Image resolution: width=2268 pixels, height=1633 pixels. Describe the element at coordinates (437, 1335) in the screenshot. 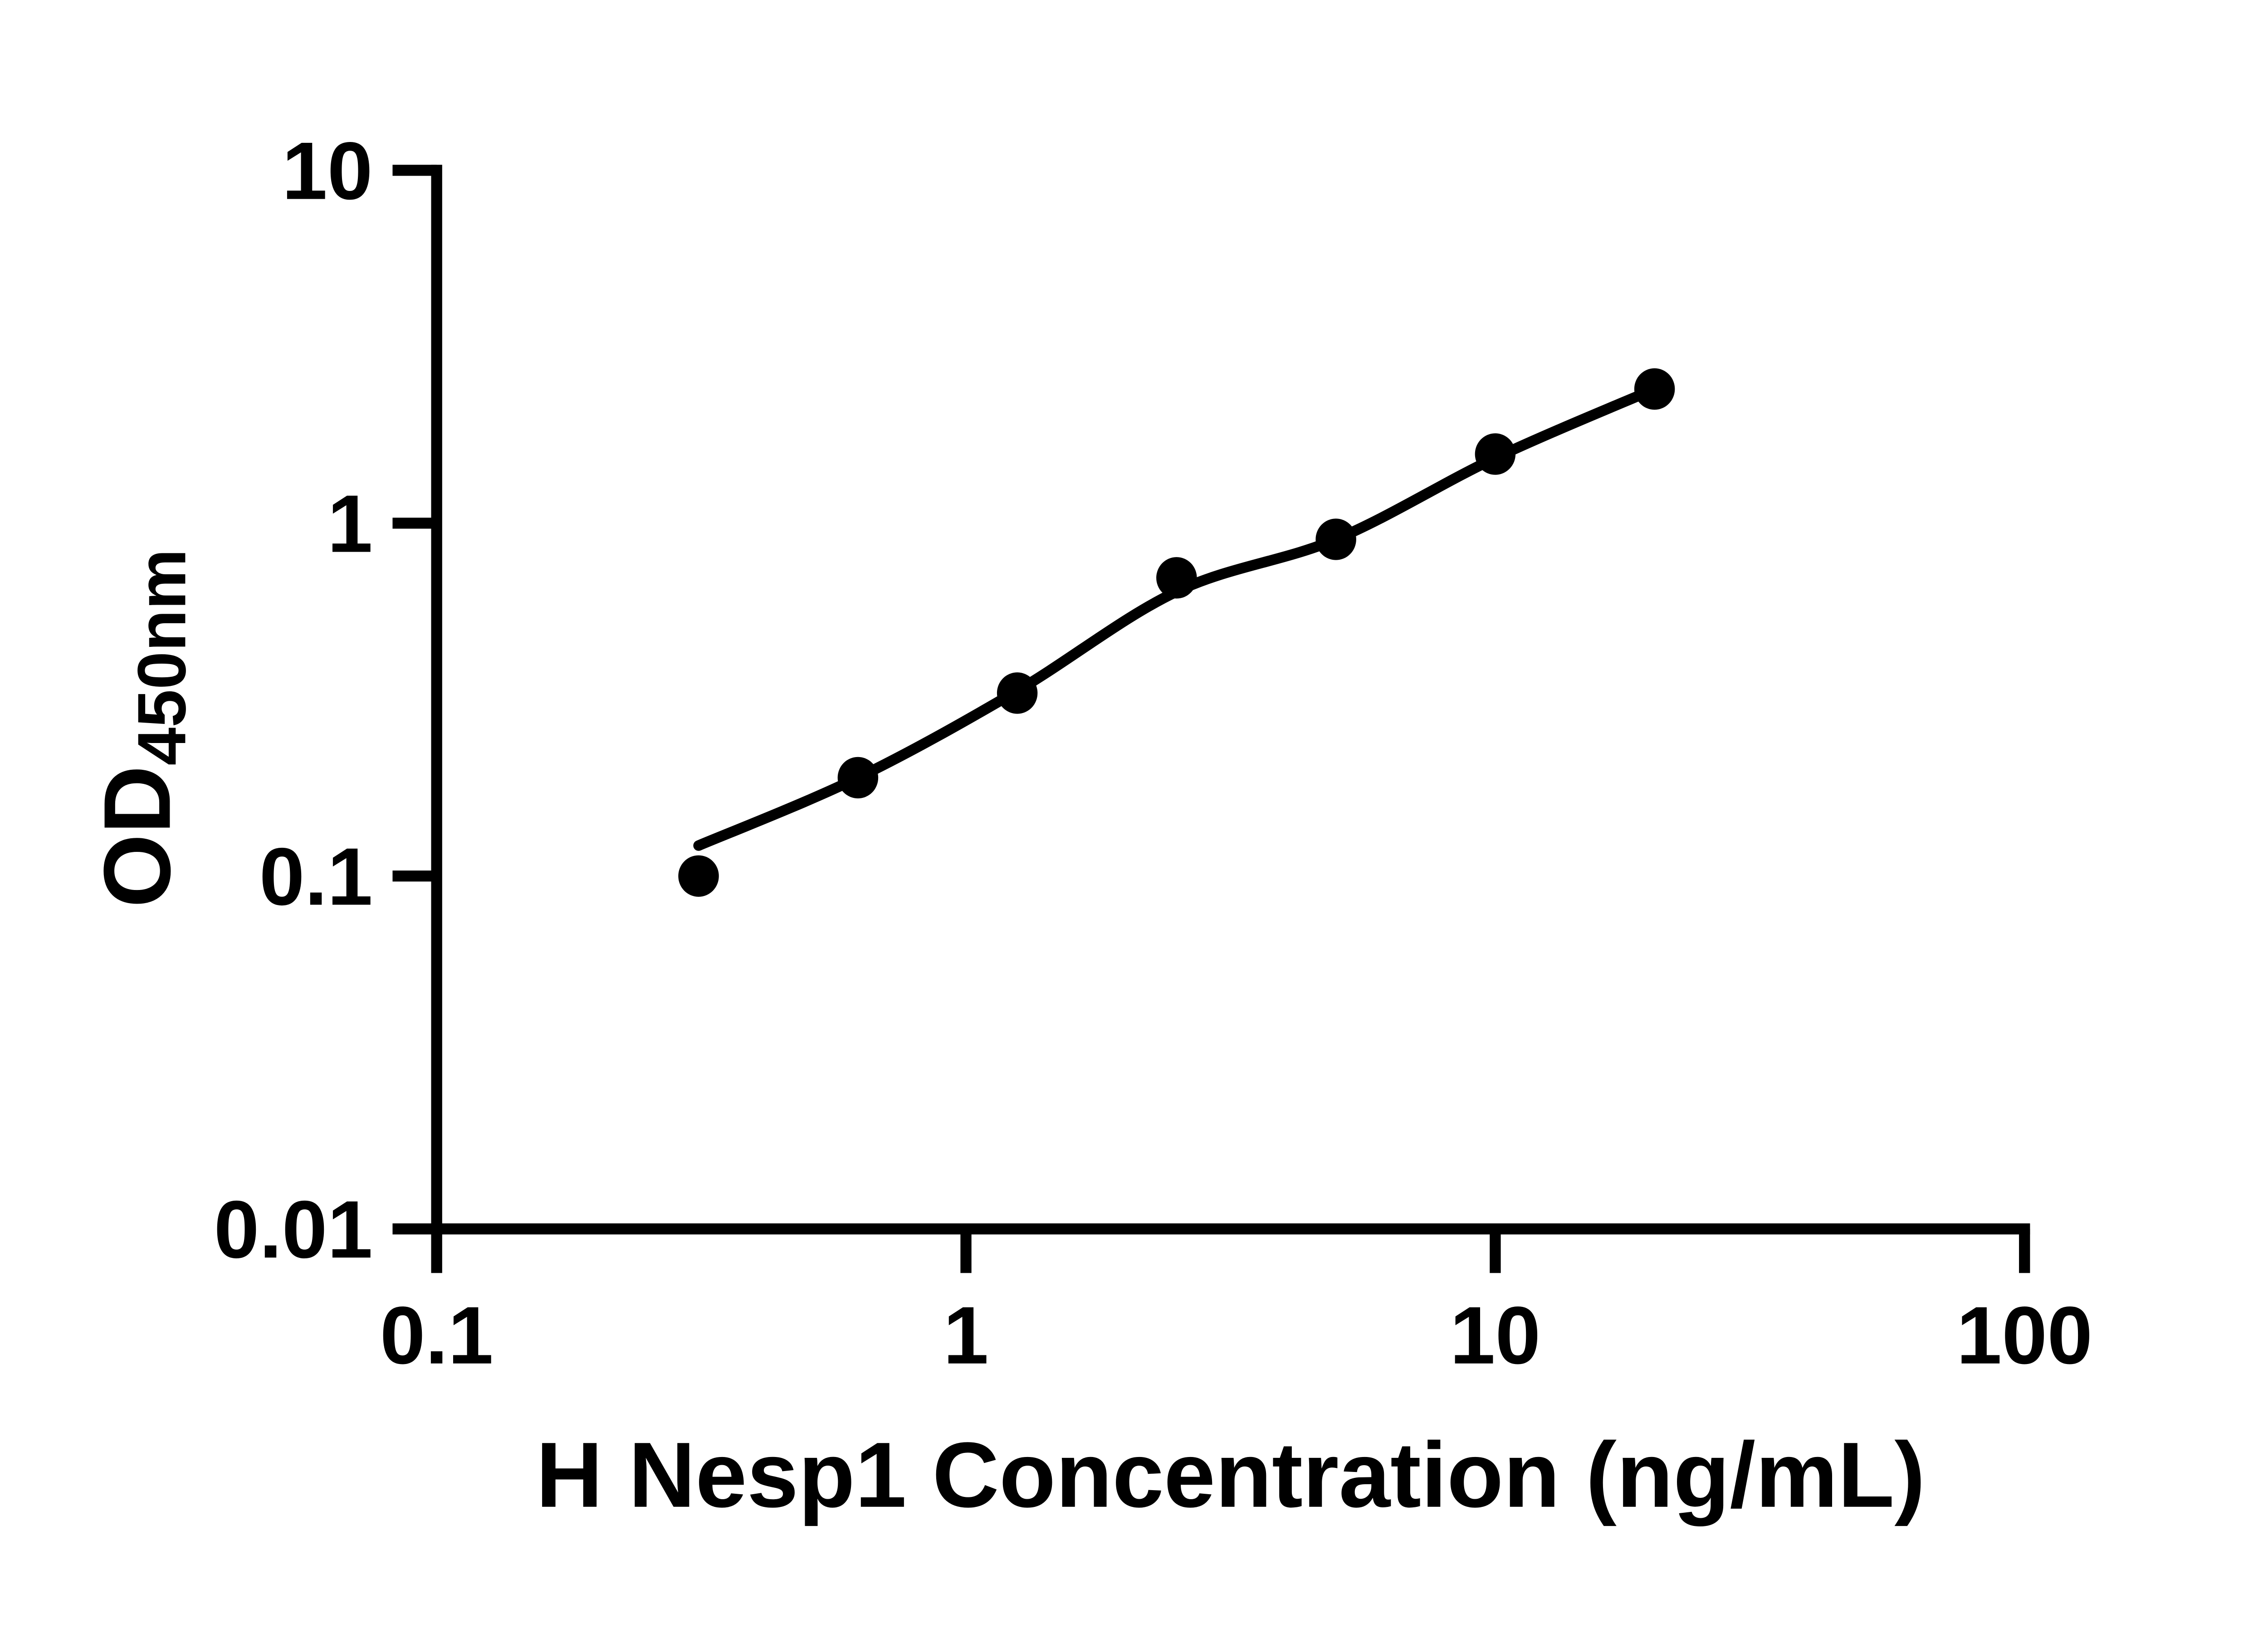

I see `x-tick-label: 0.1` at that location.